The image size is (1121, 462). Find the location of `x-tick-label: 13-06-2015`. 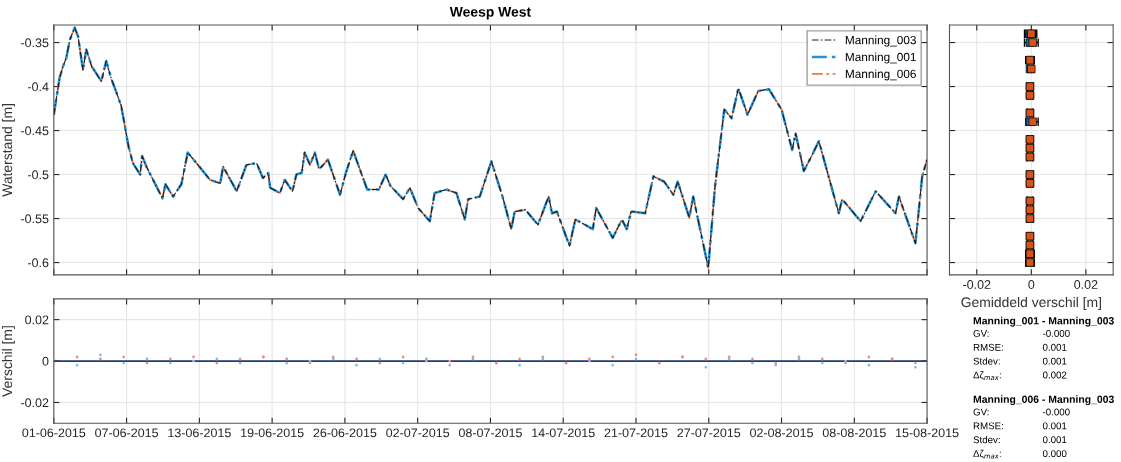

x-tick-label: 13-06-2015 is located at coordinates (199, 433).